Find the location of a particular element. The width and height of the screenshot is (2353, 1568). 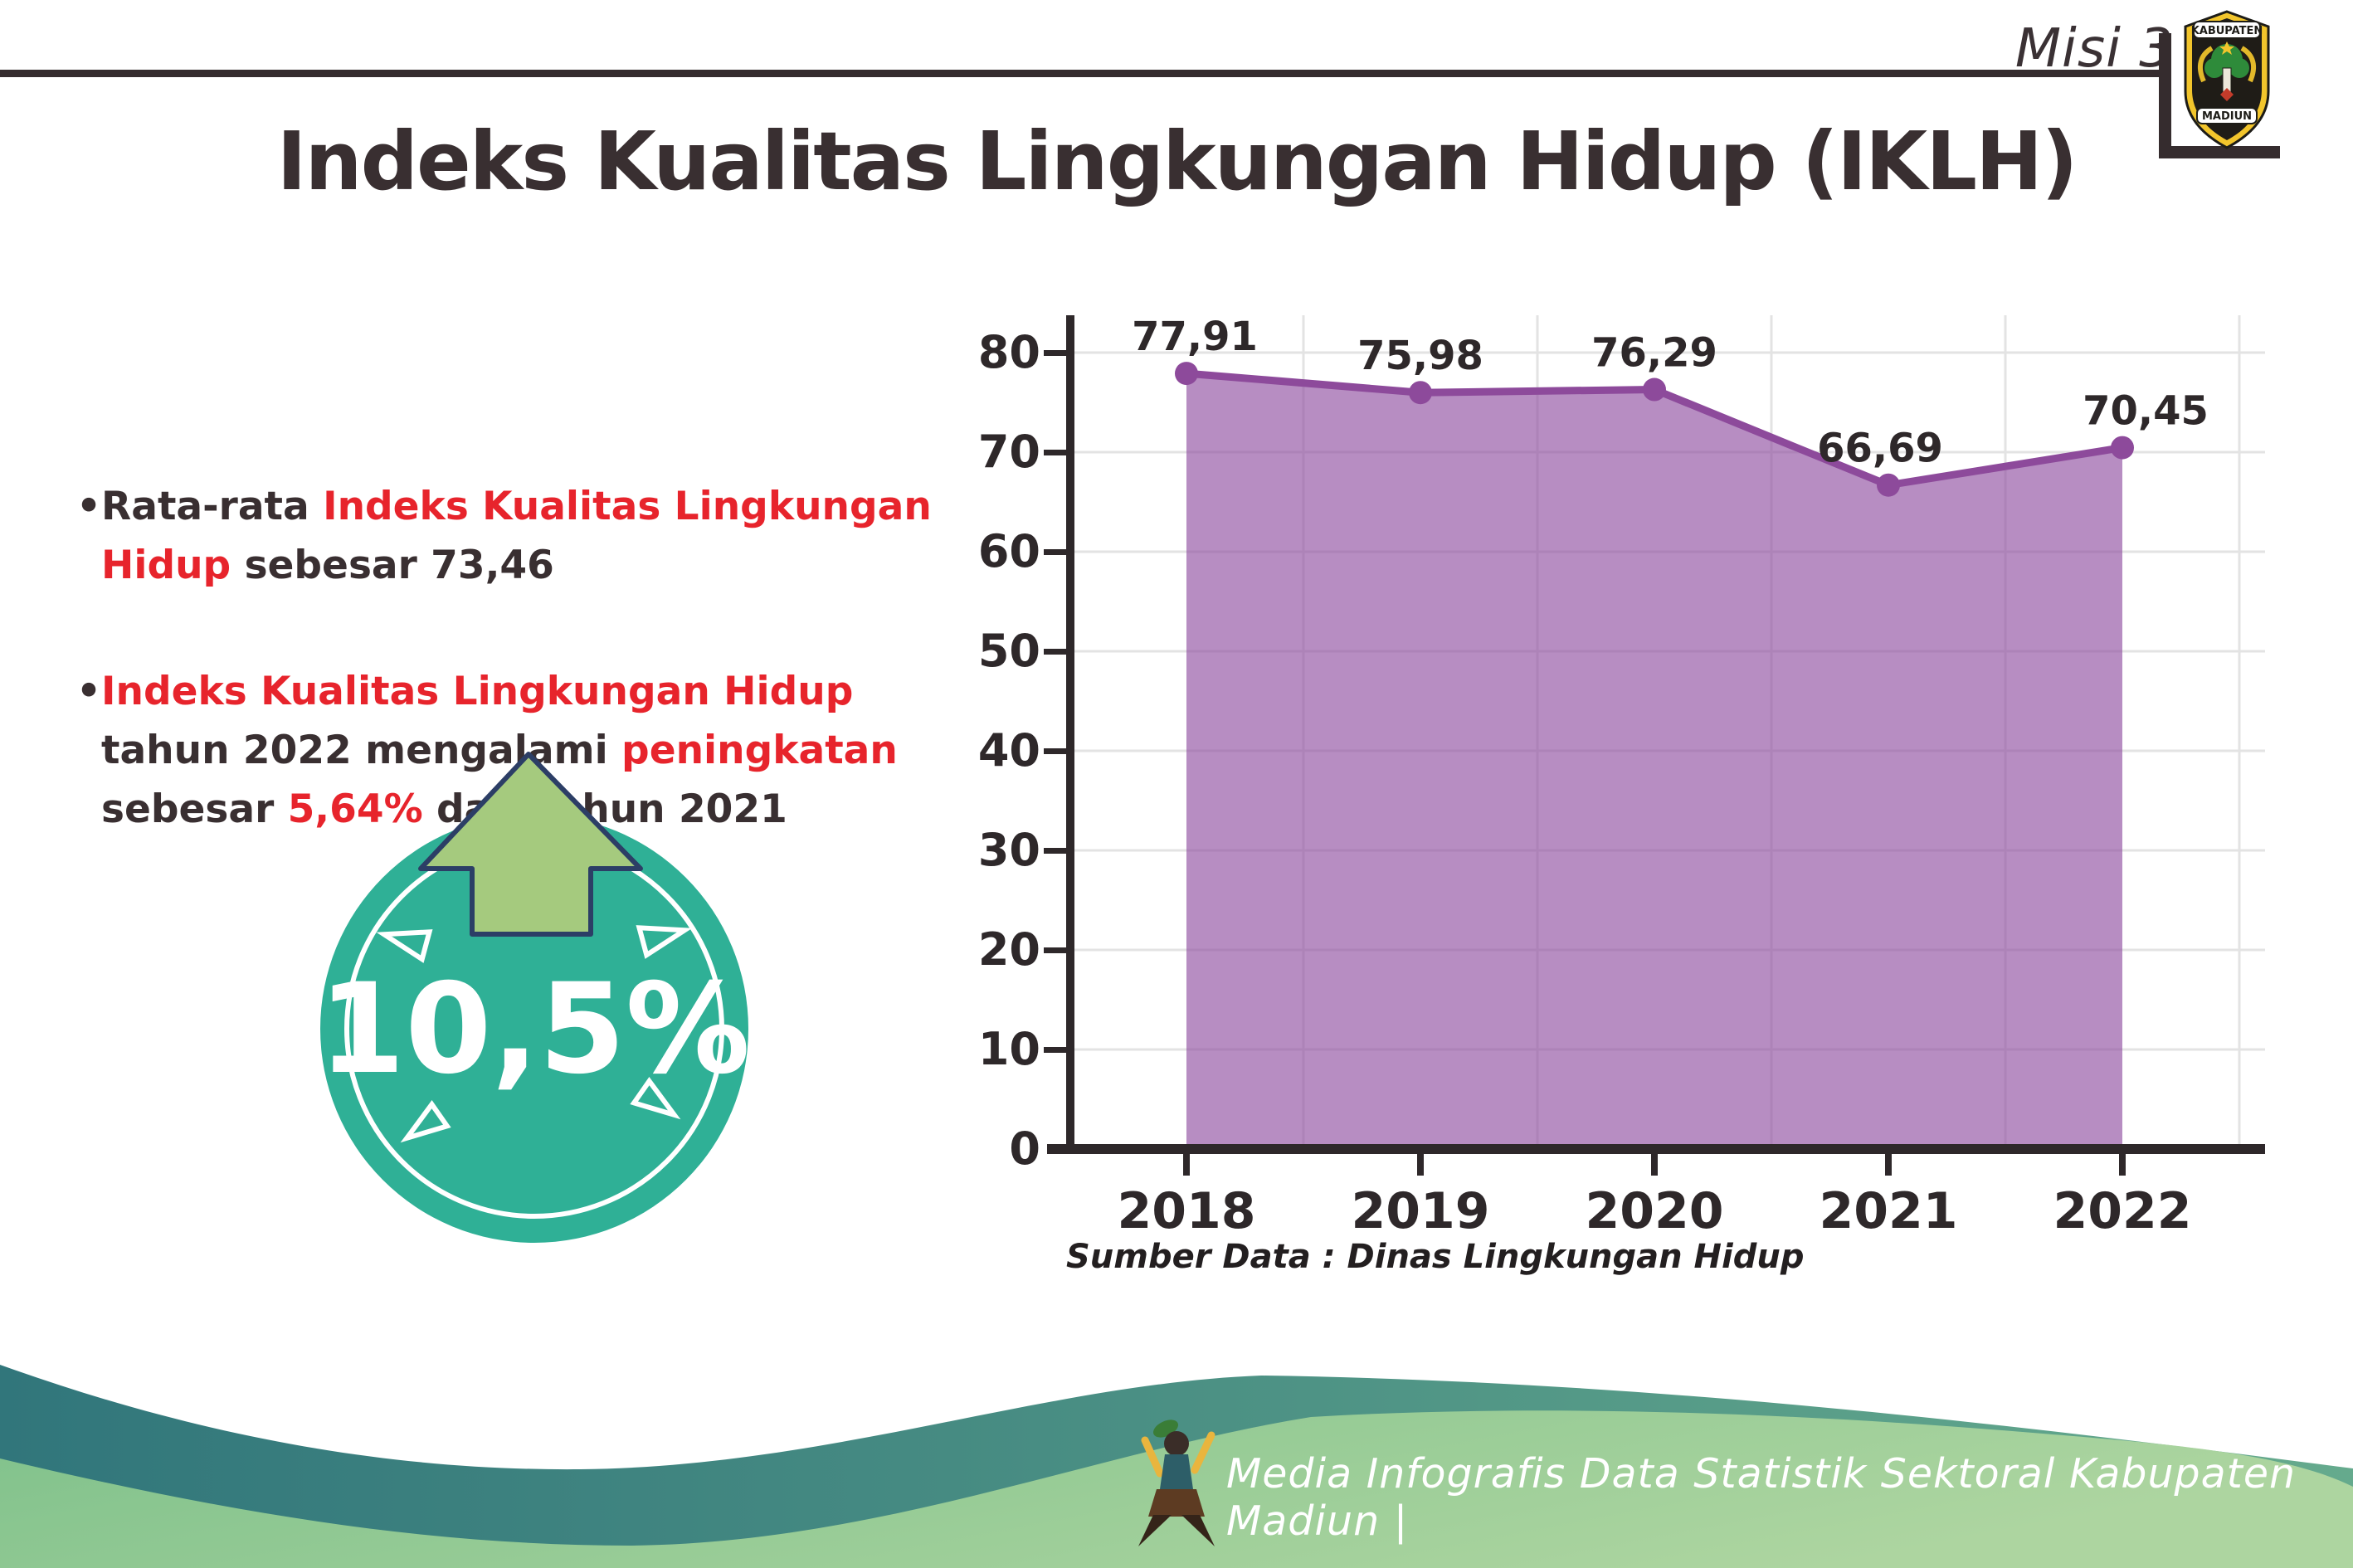

data-label: 75,98 is located at coordinates (1420, 356).